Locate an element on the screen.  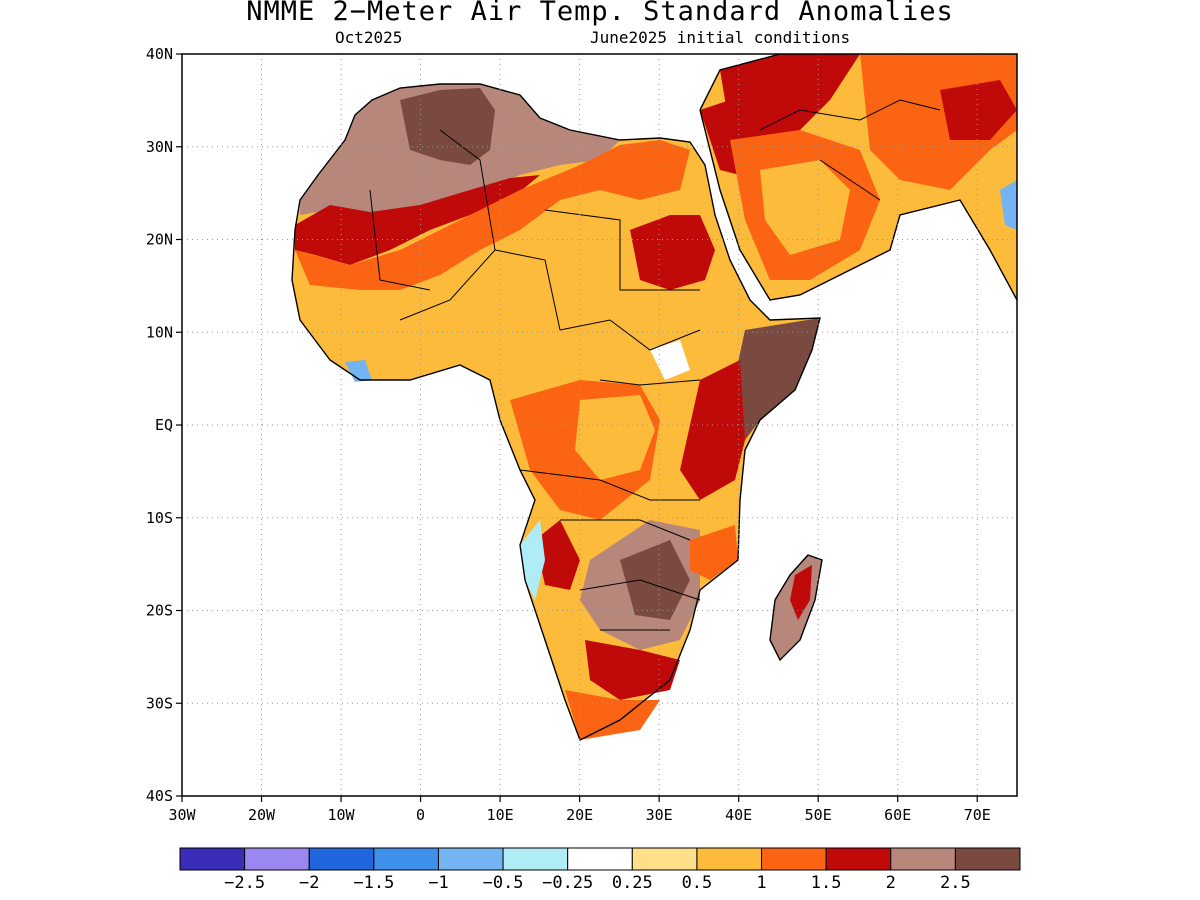
south-africa-red is located at coordinates (632, 670).